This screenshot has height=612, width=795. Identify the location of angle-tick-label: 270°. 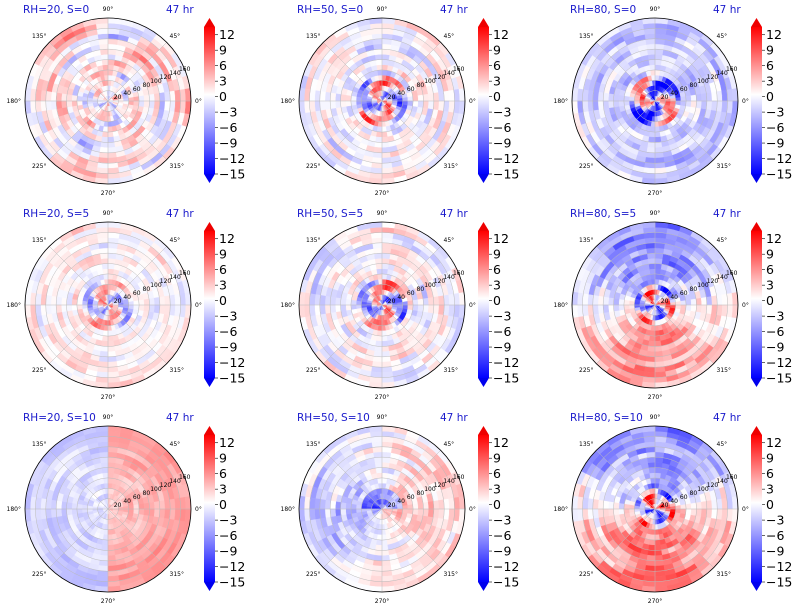
(655, 397).